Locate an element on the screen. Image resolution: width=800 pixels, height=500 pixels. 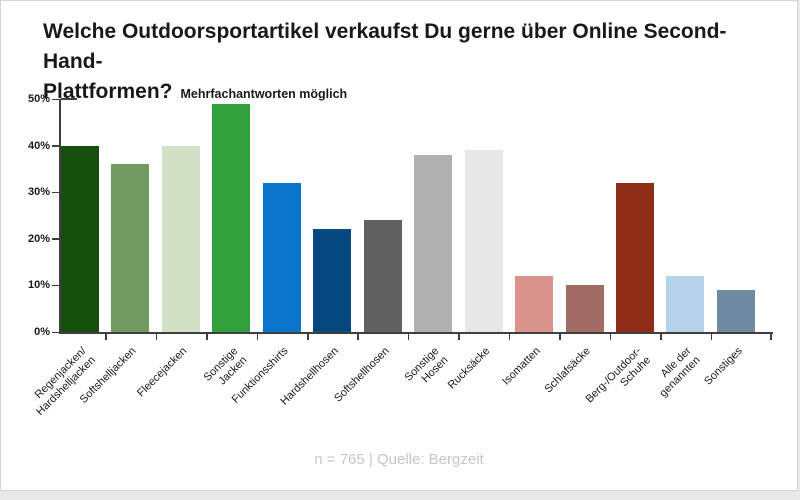
y-axis-tick-label: 0% is located at coordinates (42, 332).